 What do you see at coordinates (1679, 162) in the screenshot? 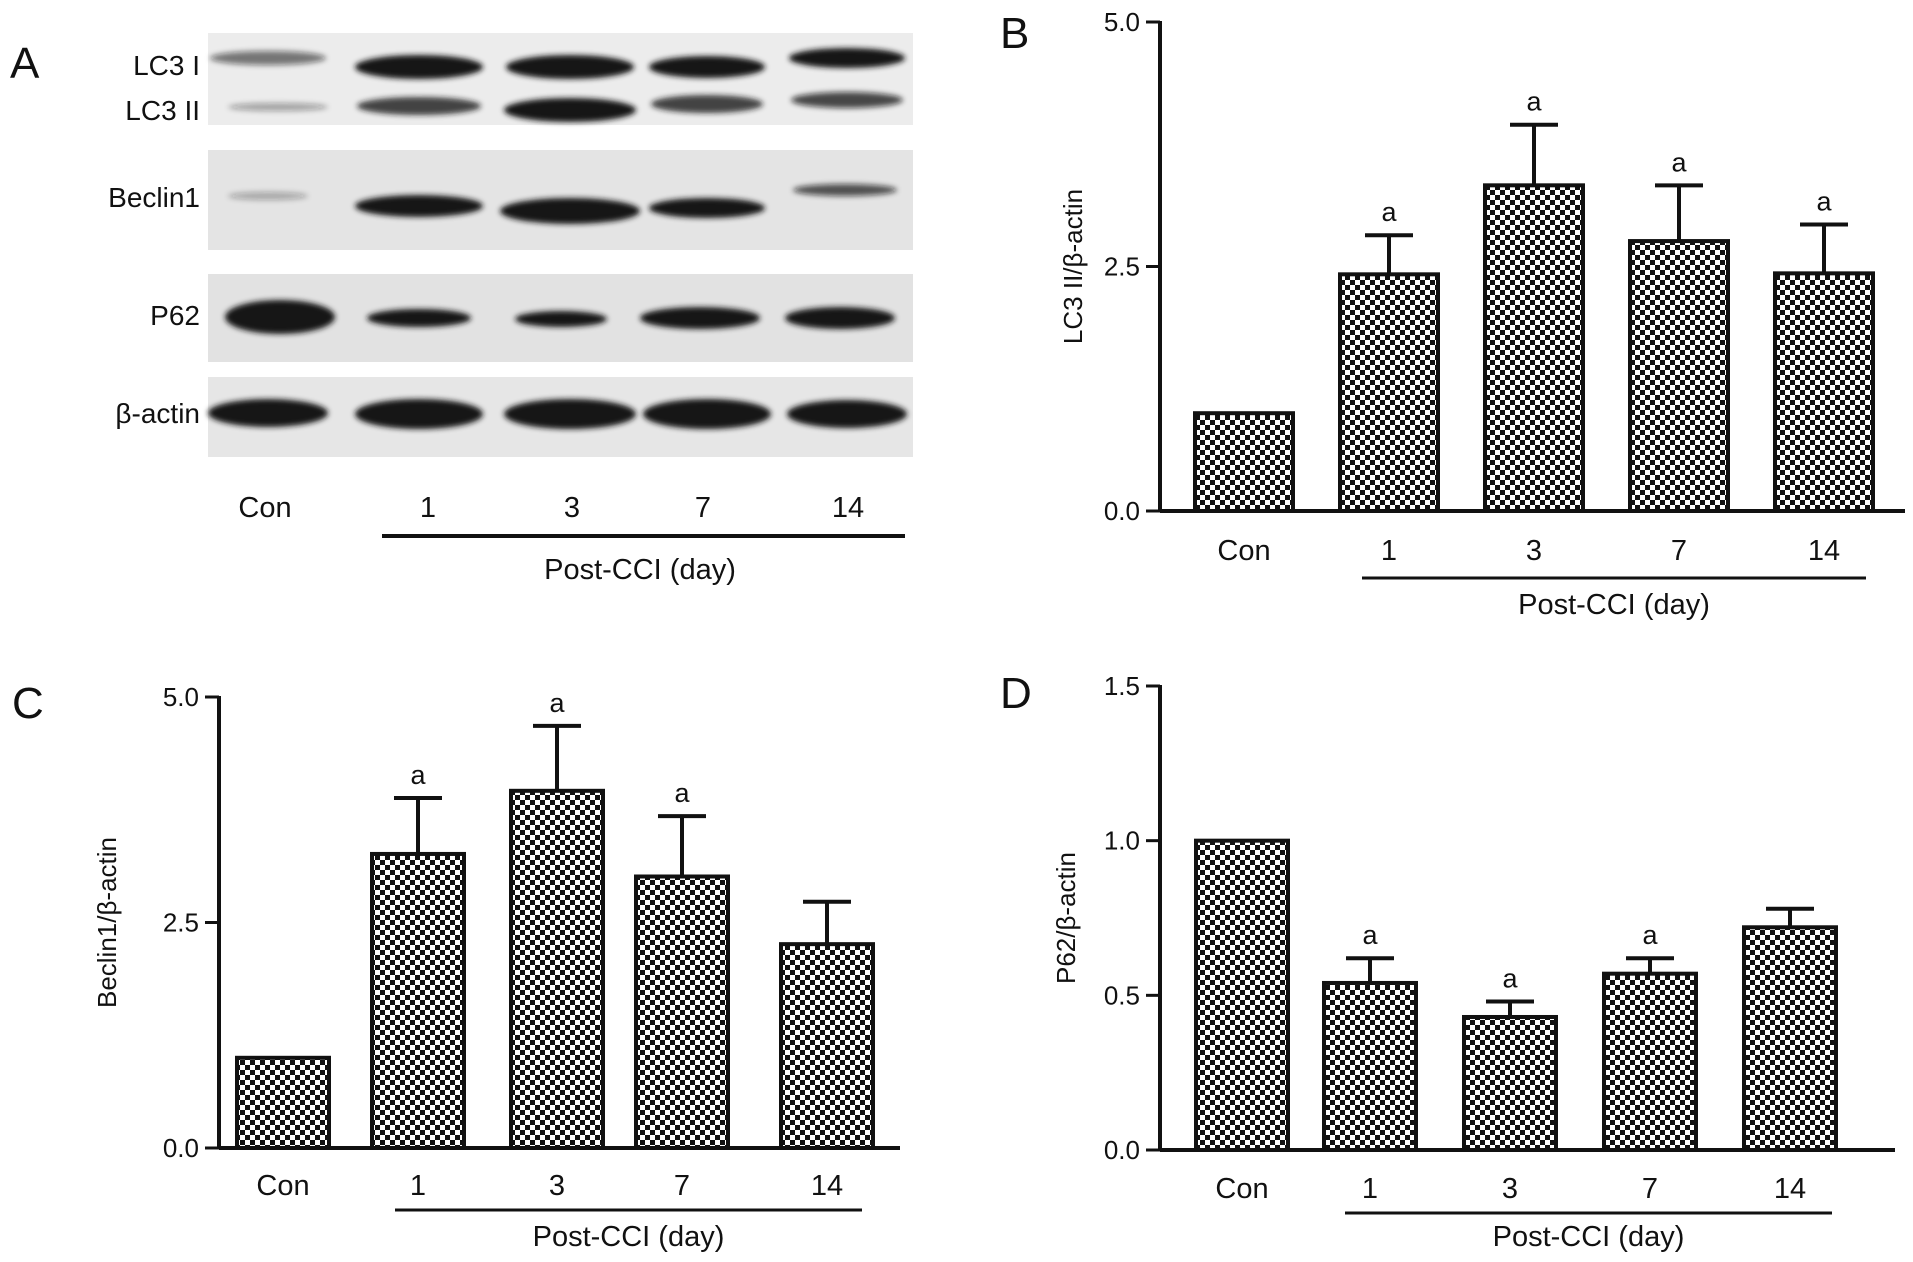
I see `panel-b-significance-7: a` at bounding box center [1679, 162].